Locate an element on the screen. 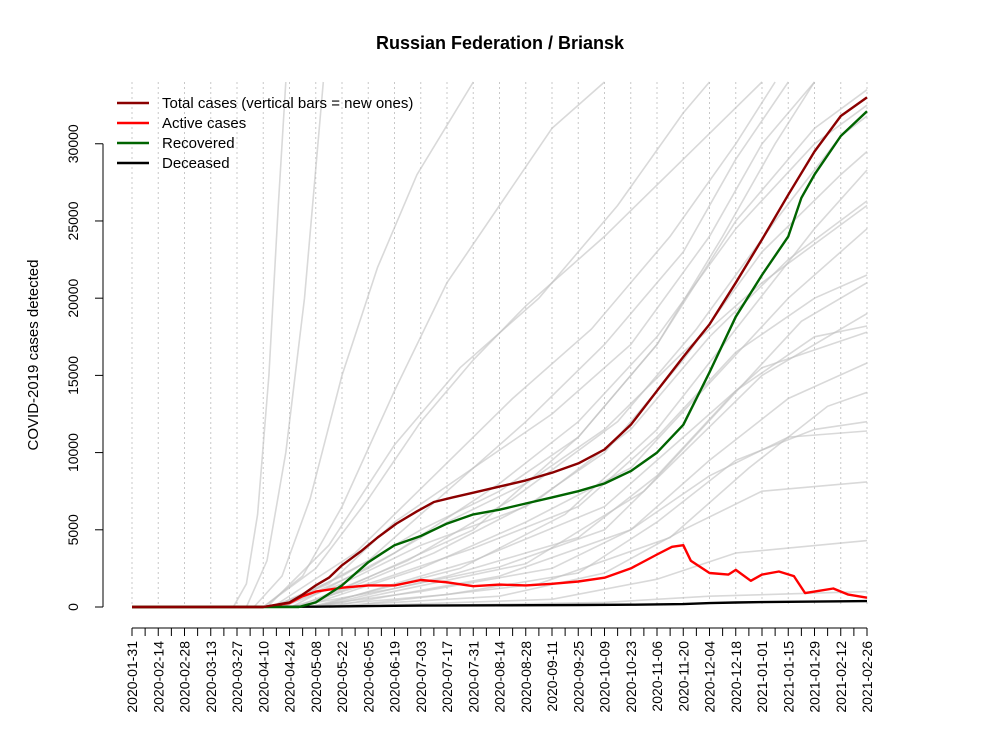 This screenshot has height=750, width=1000. y-tick-label-3: 15000 is located at coordinates (73, 375).